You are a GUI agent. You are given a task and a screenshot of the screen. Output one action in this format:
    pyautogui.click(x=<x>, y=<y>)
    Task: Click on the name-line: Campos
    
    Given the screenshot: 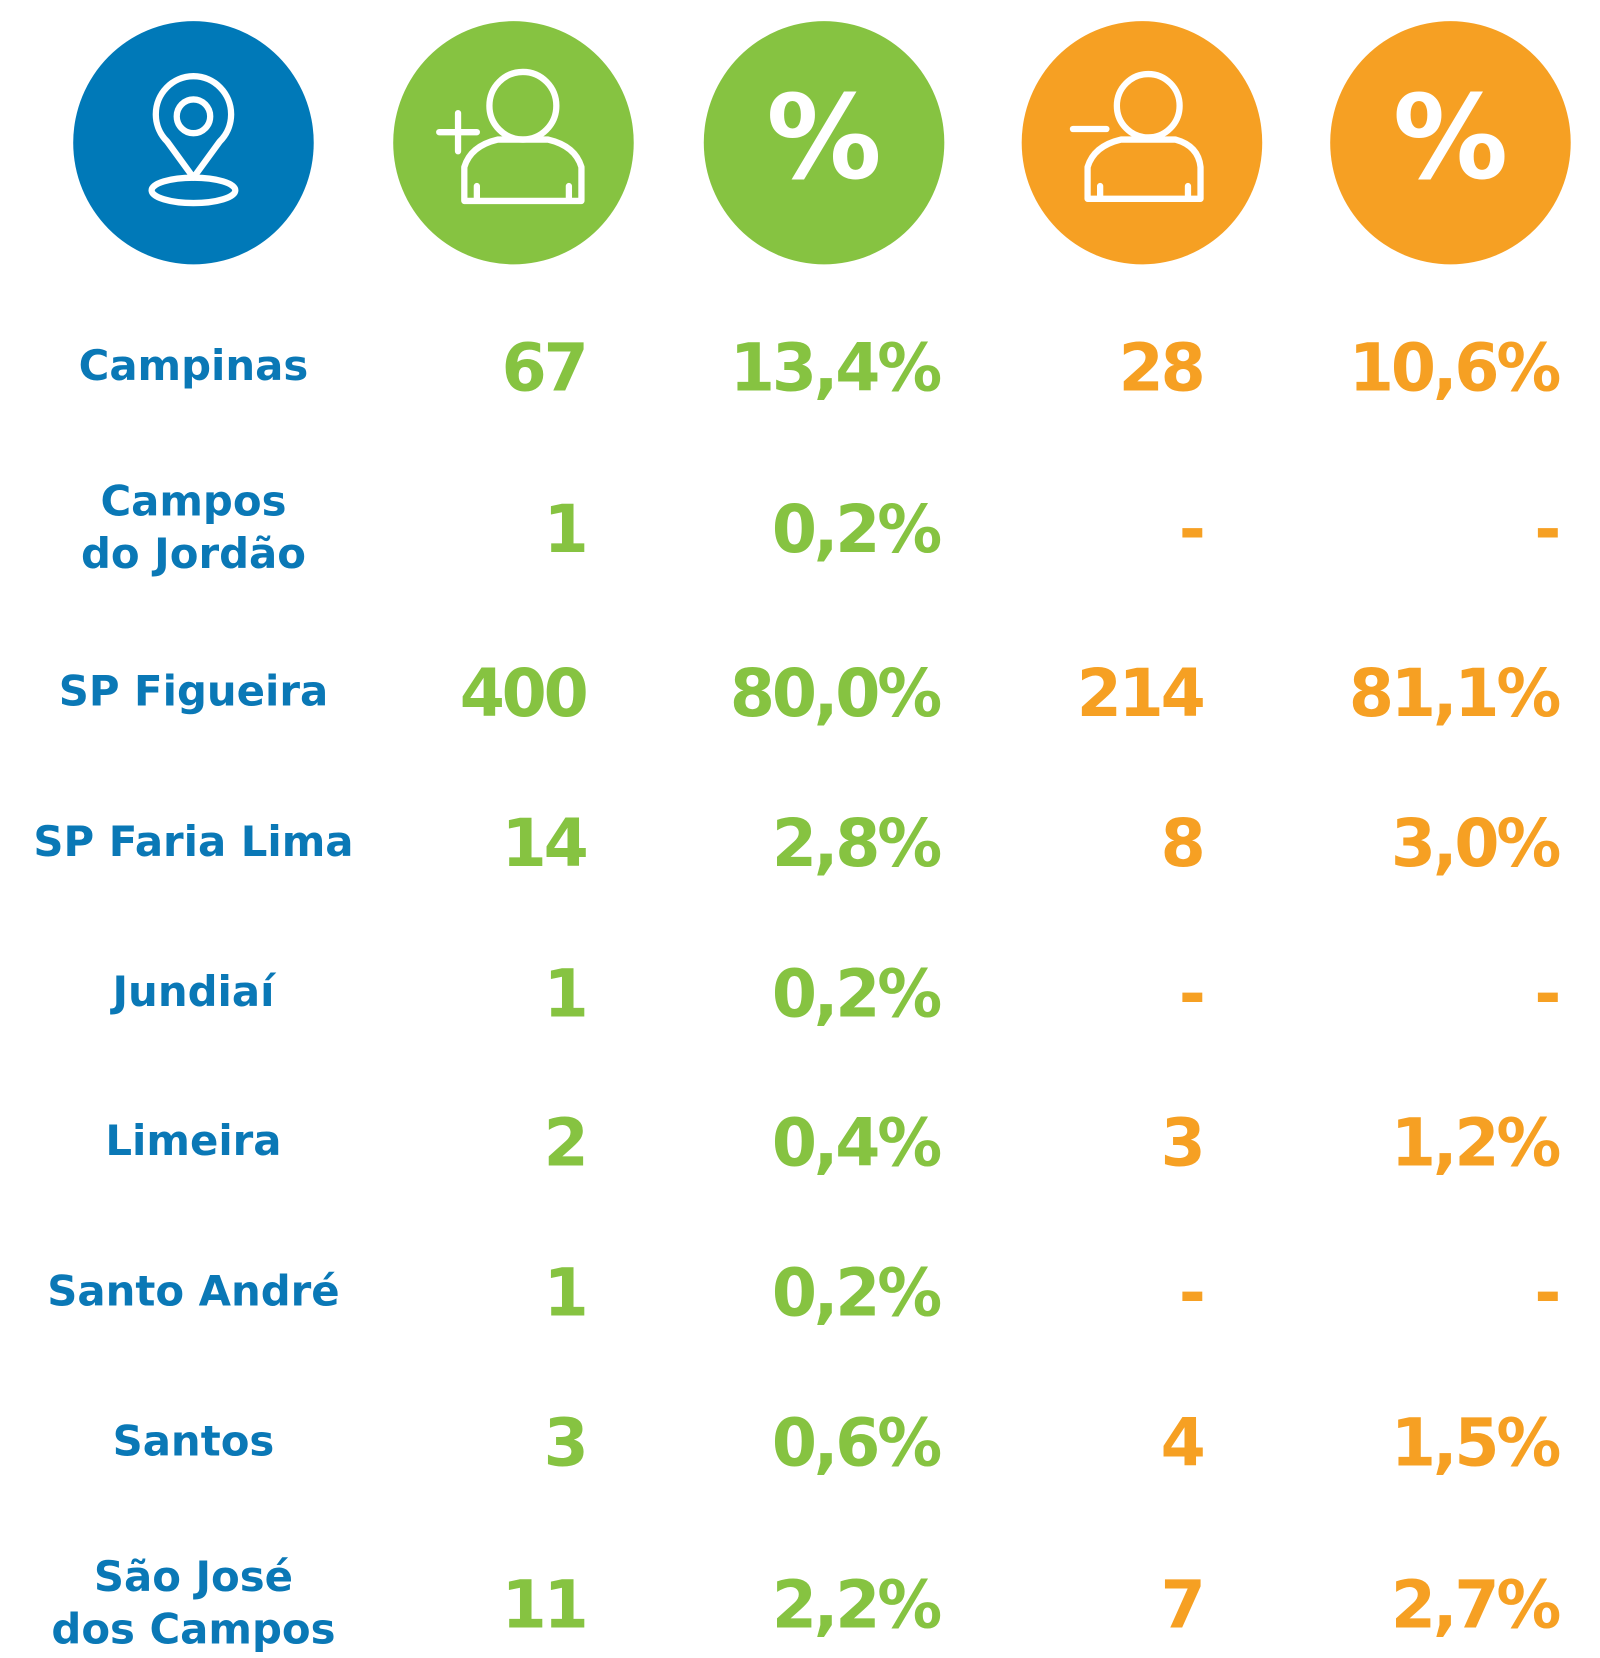 What is the action you would take?
    pyautogui.click(x=193, y=500)
    